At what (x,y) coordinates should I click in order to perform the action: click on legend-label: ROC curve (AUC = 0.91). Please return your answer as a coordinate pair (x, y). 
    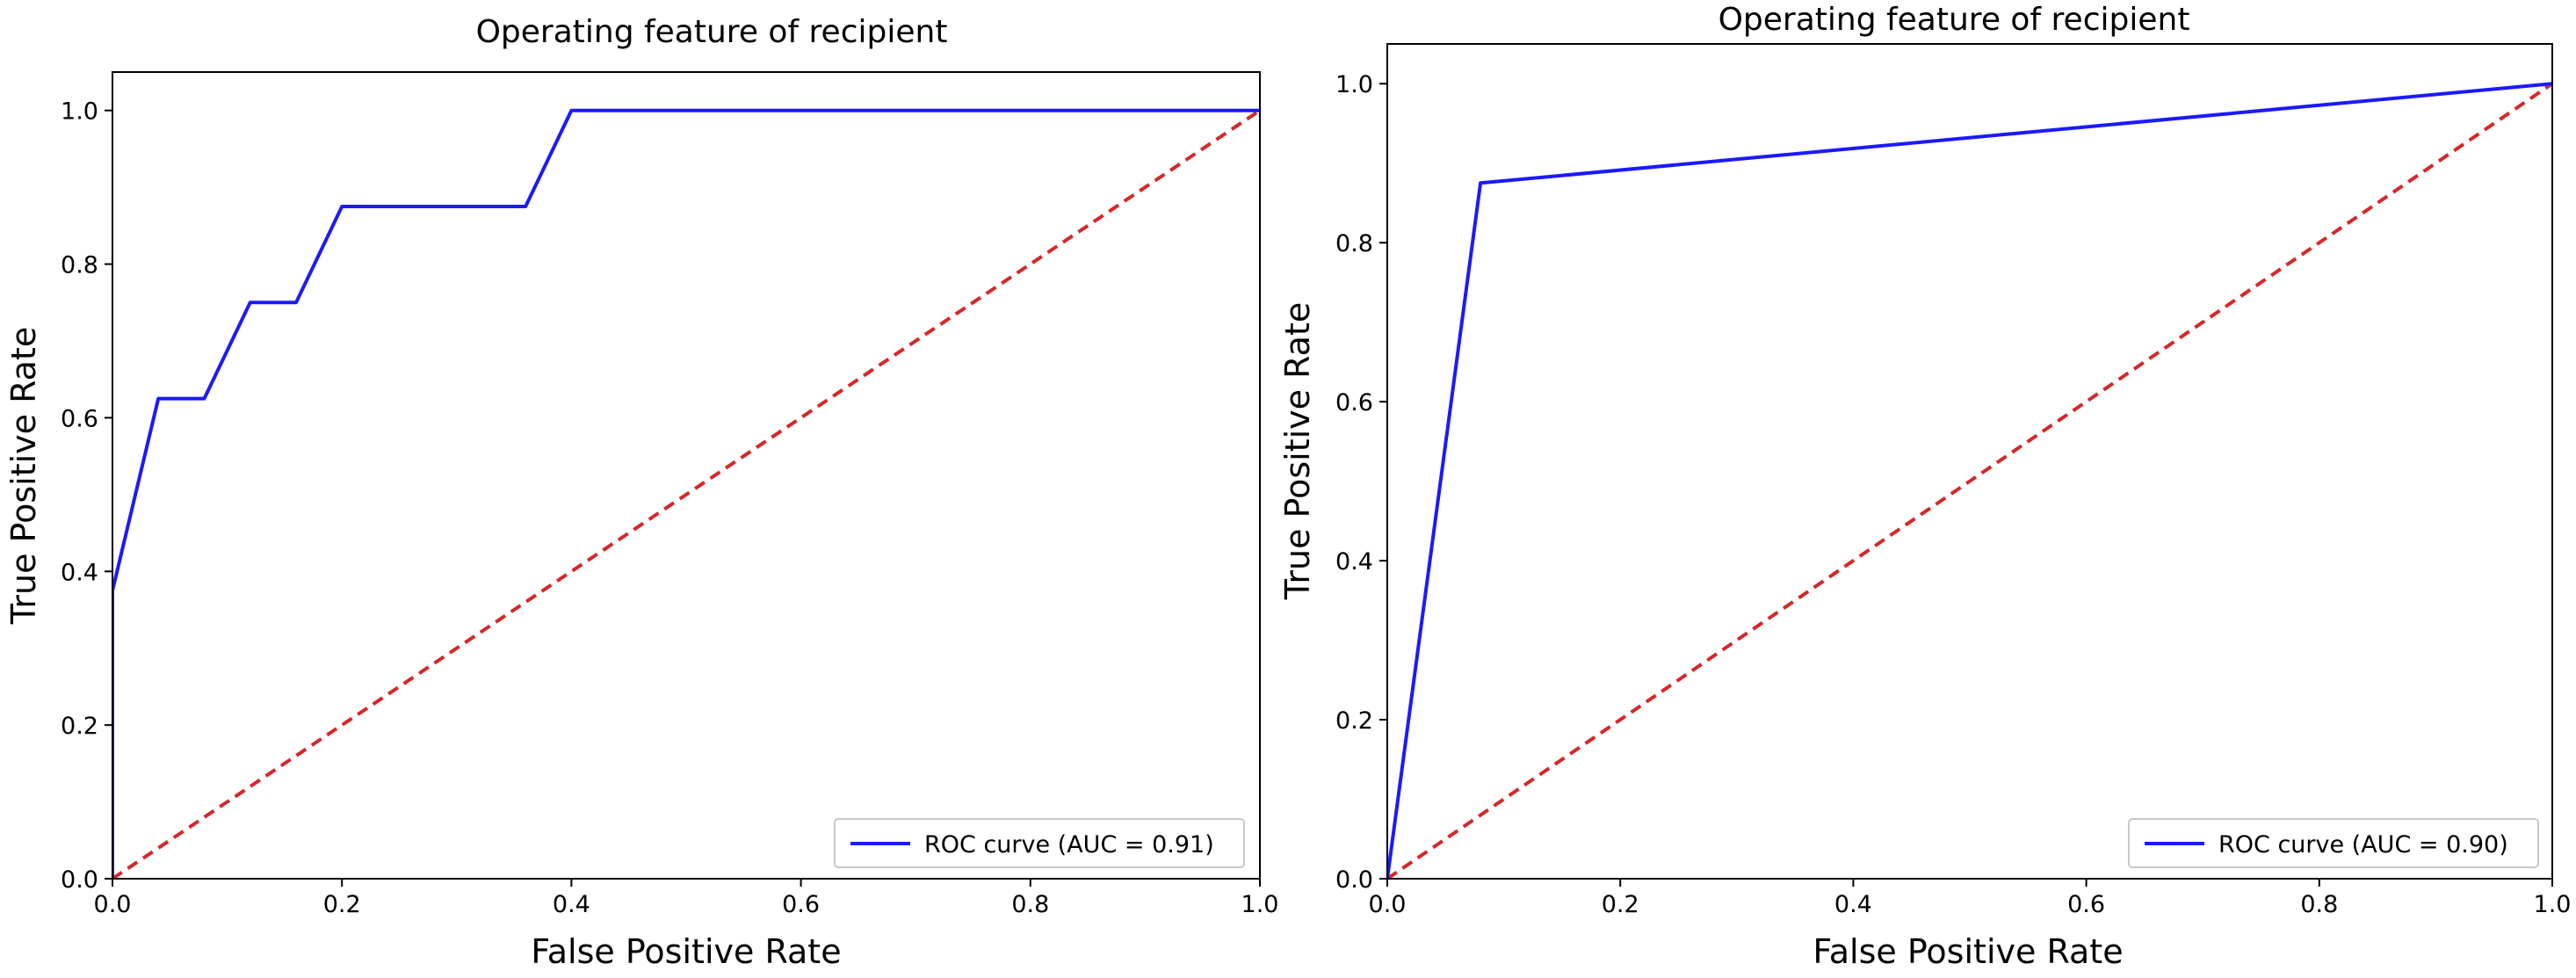
    Looking at the image, I should click on (1069, 845).